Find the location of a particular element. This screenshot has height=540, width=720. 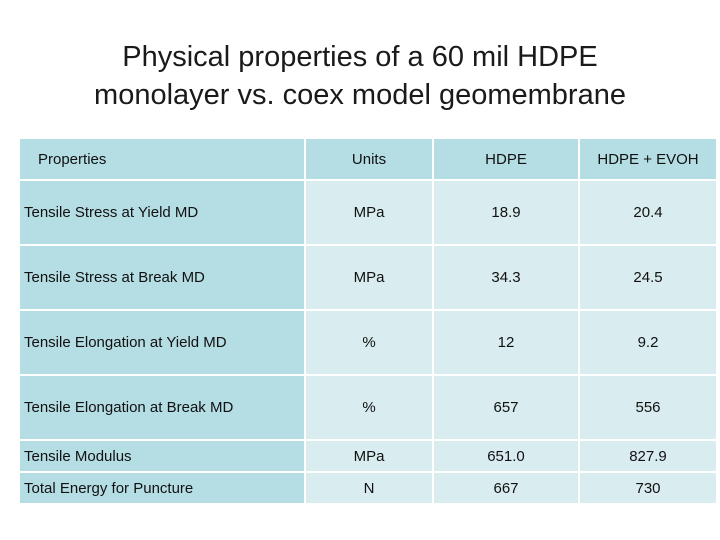

property-unit: N is located at coordinates (369, 488).